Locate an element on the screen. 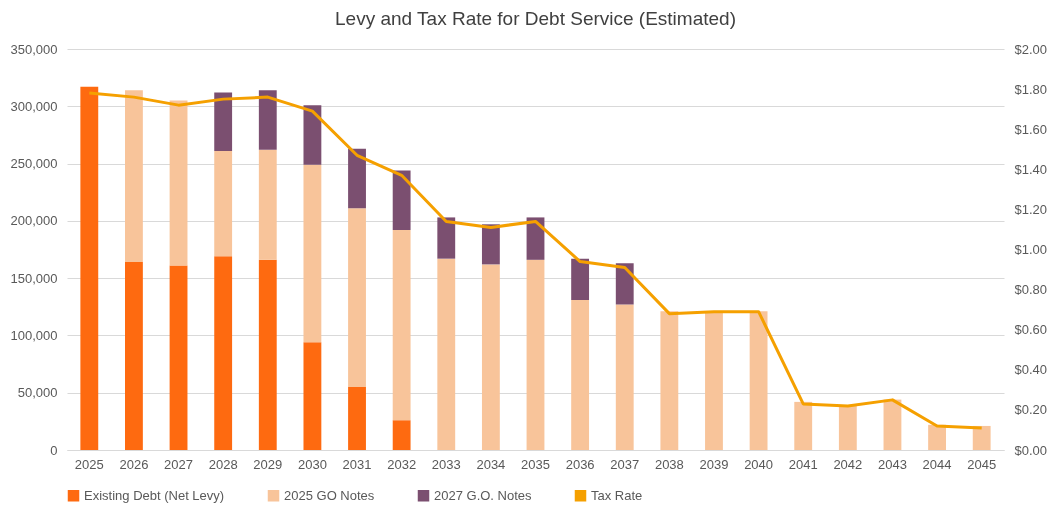  y2-tick-label: $1.60 is located at coordinates (1031, 129).